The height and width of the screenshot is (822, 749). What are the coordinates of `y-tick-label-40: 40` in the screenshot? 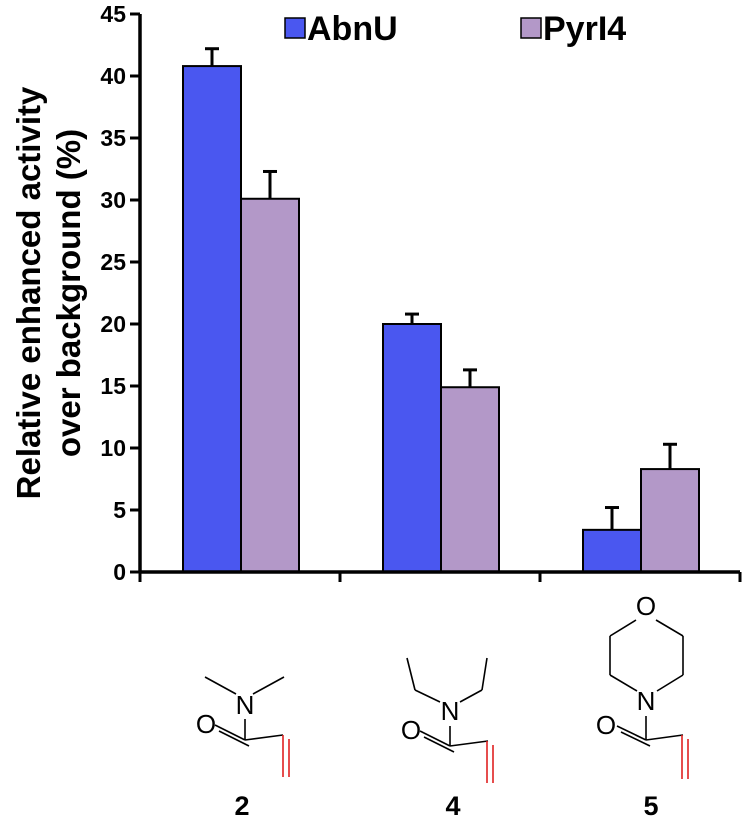 It's located at (113, 76).